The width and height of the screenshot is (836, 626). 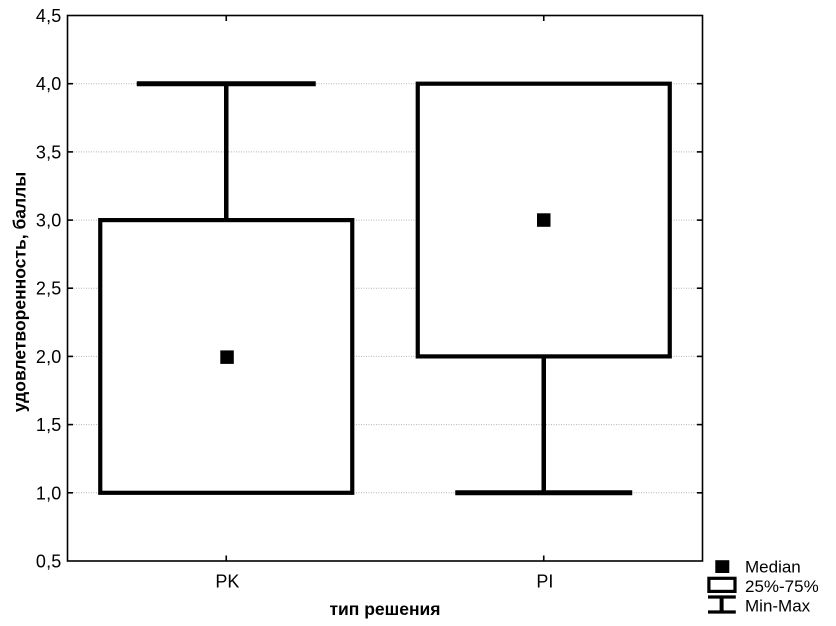 What do you see at coordinates (773, 567) in the screenshot?
I see `svg-text: Median` at bounding box center [773, 567].